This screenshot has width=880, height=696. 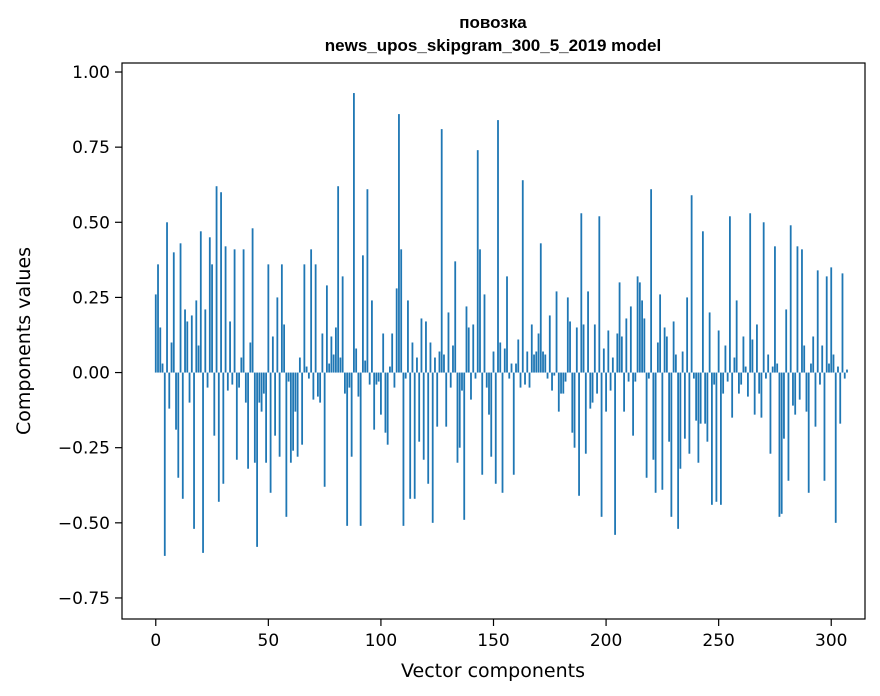 What do you see at coordinates (90, 336) in the screenshot?
I see `y-axis: −0.75 −0.50 −0.25 0.00 0.25 0.50 0.75 1.00` at bounding box center [90, 336].